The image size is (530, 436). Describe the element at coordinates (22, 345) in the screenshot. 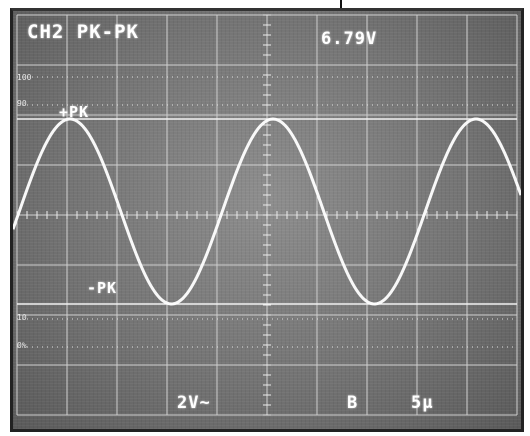

I see `graticule-mark-0: 0%` at that location.